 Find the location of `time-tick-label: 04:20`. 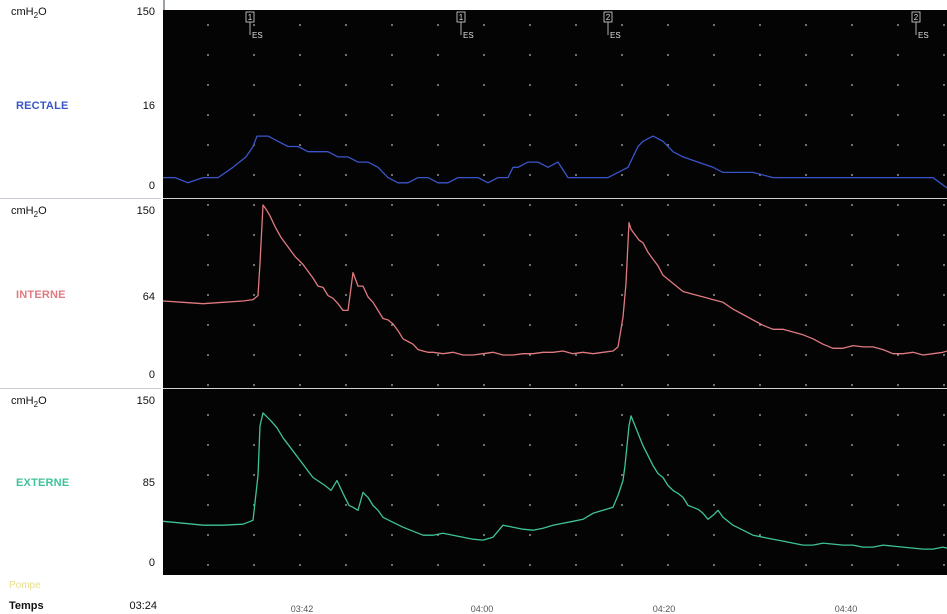

time-tick-label: 04:20 is located at coordinates (664, 609).